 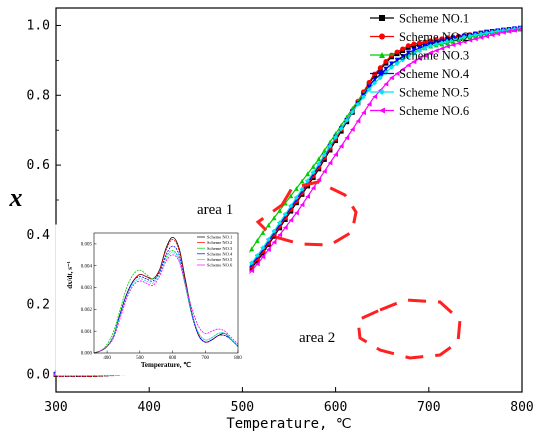 What do you see at coordinates (434, 37) in the screenshot?
I see `legend-label: Scheme NO.2` at bounding box center [434, 37].